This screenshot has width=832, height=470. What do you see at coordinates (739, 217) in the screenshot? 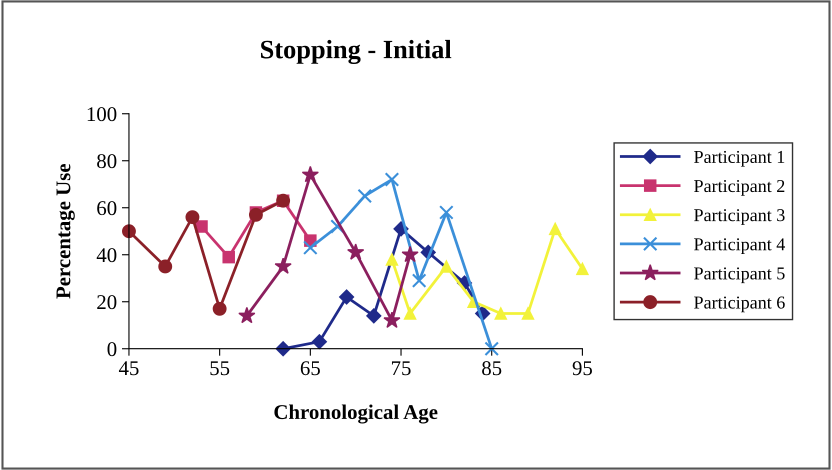
I see `legend-label: Participant 3` at bounding box center [739, 217].